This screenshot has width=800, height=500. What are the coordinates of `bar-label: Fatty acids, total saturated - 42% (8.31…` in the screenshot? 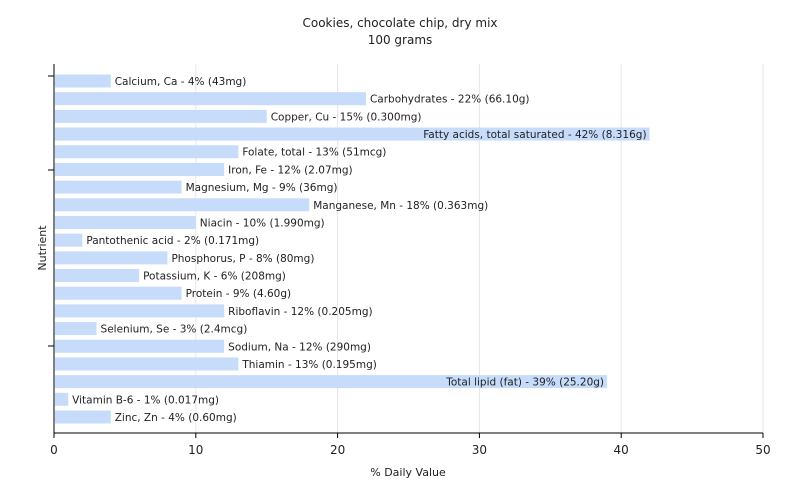 It's located at (534, 135).